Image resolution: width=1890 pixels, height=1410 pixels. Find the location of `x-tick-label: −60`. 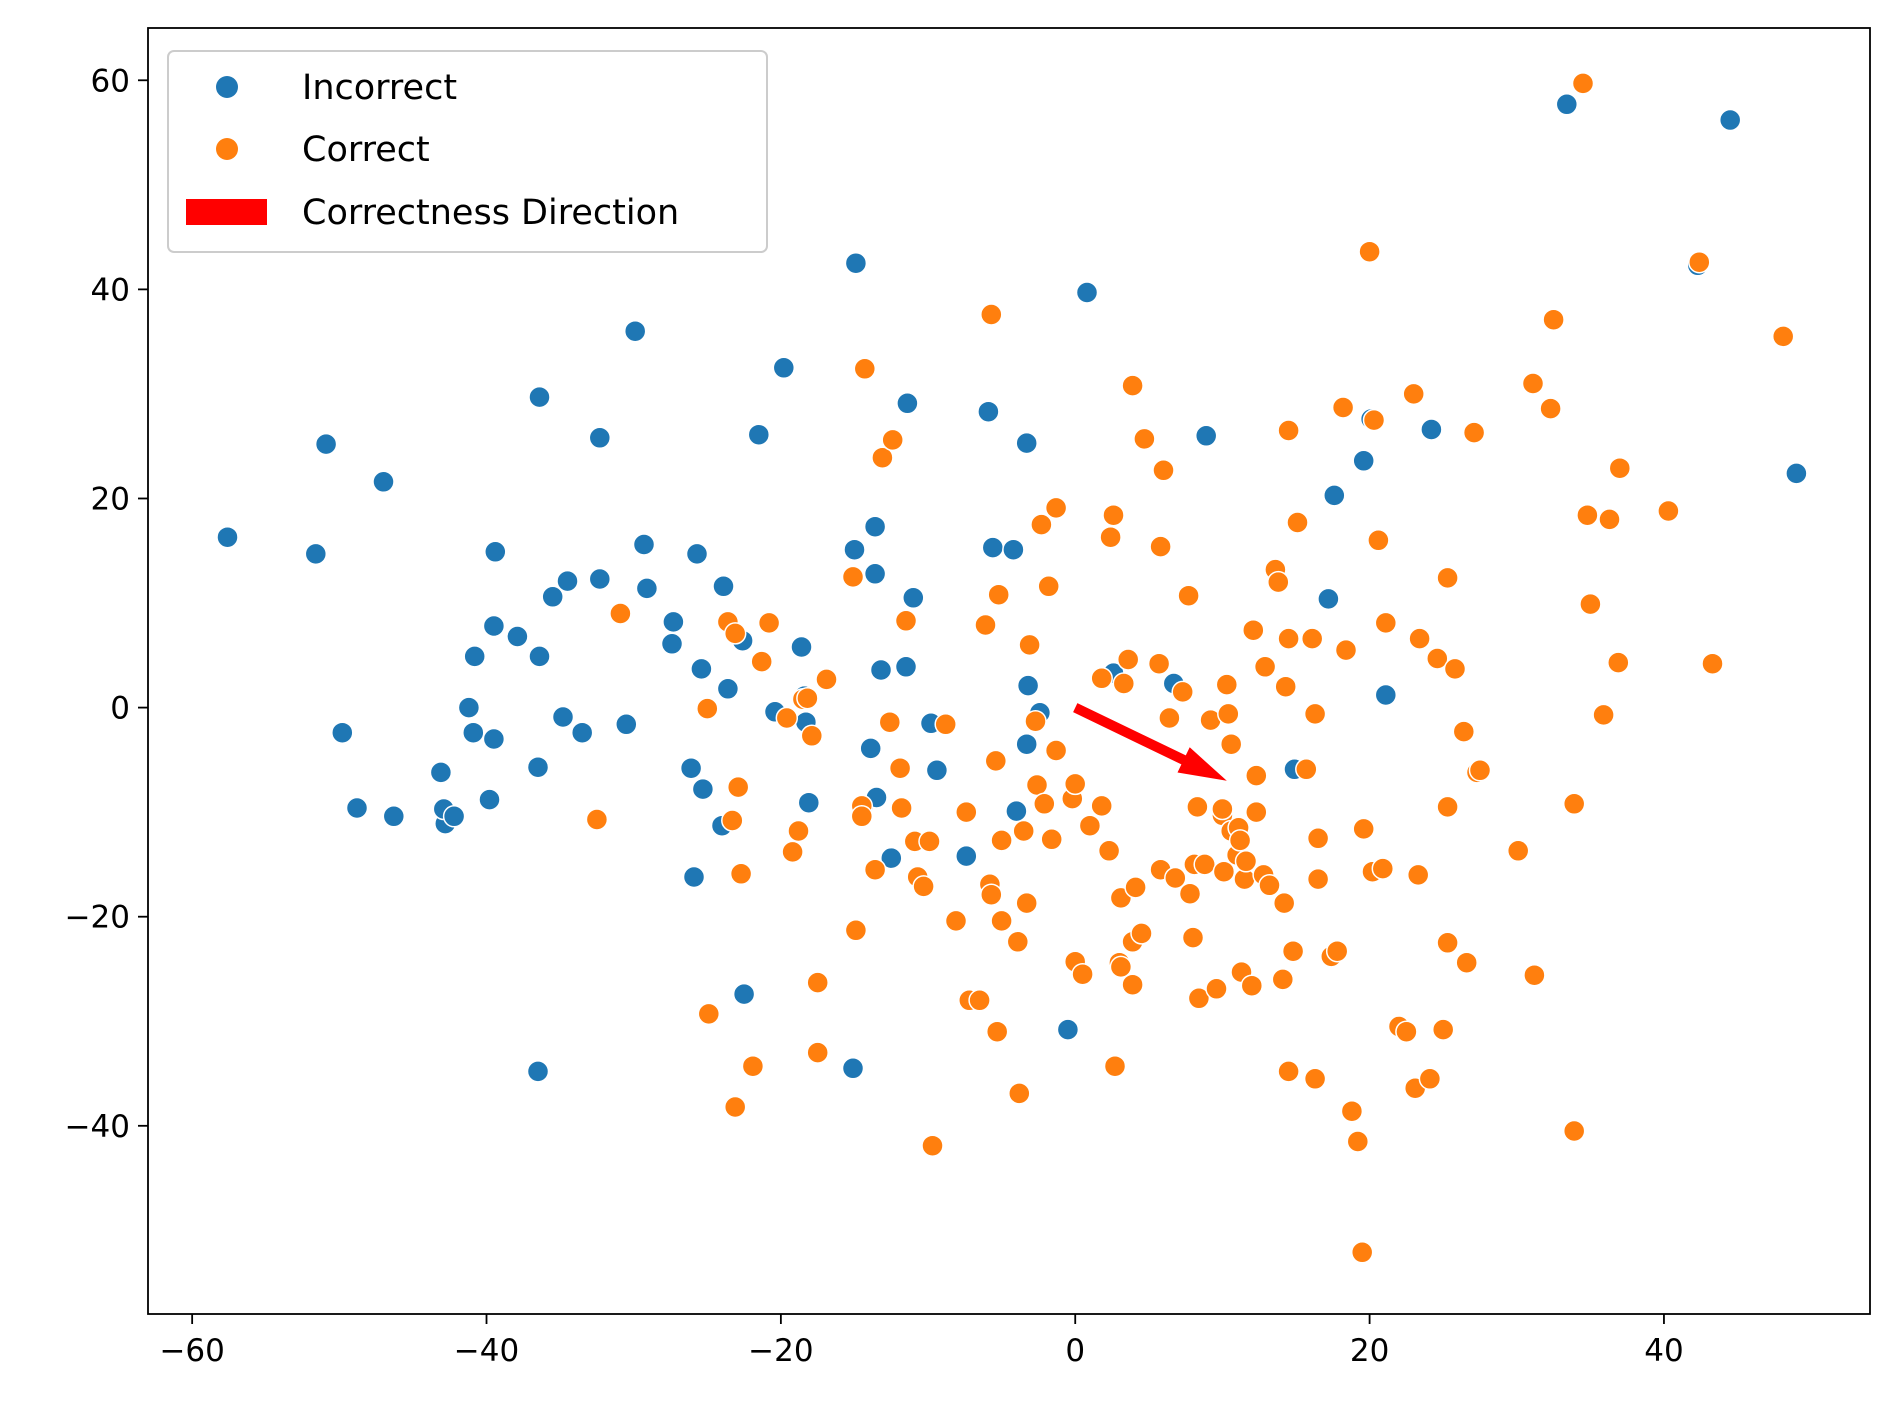

x-tick-label: −60 is located at coordinates (191, 1351).